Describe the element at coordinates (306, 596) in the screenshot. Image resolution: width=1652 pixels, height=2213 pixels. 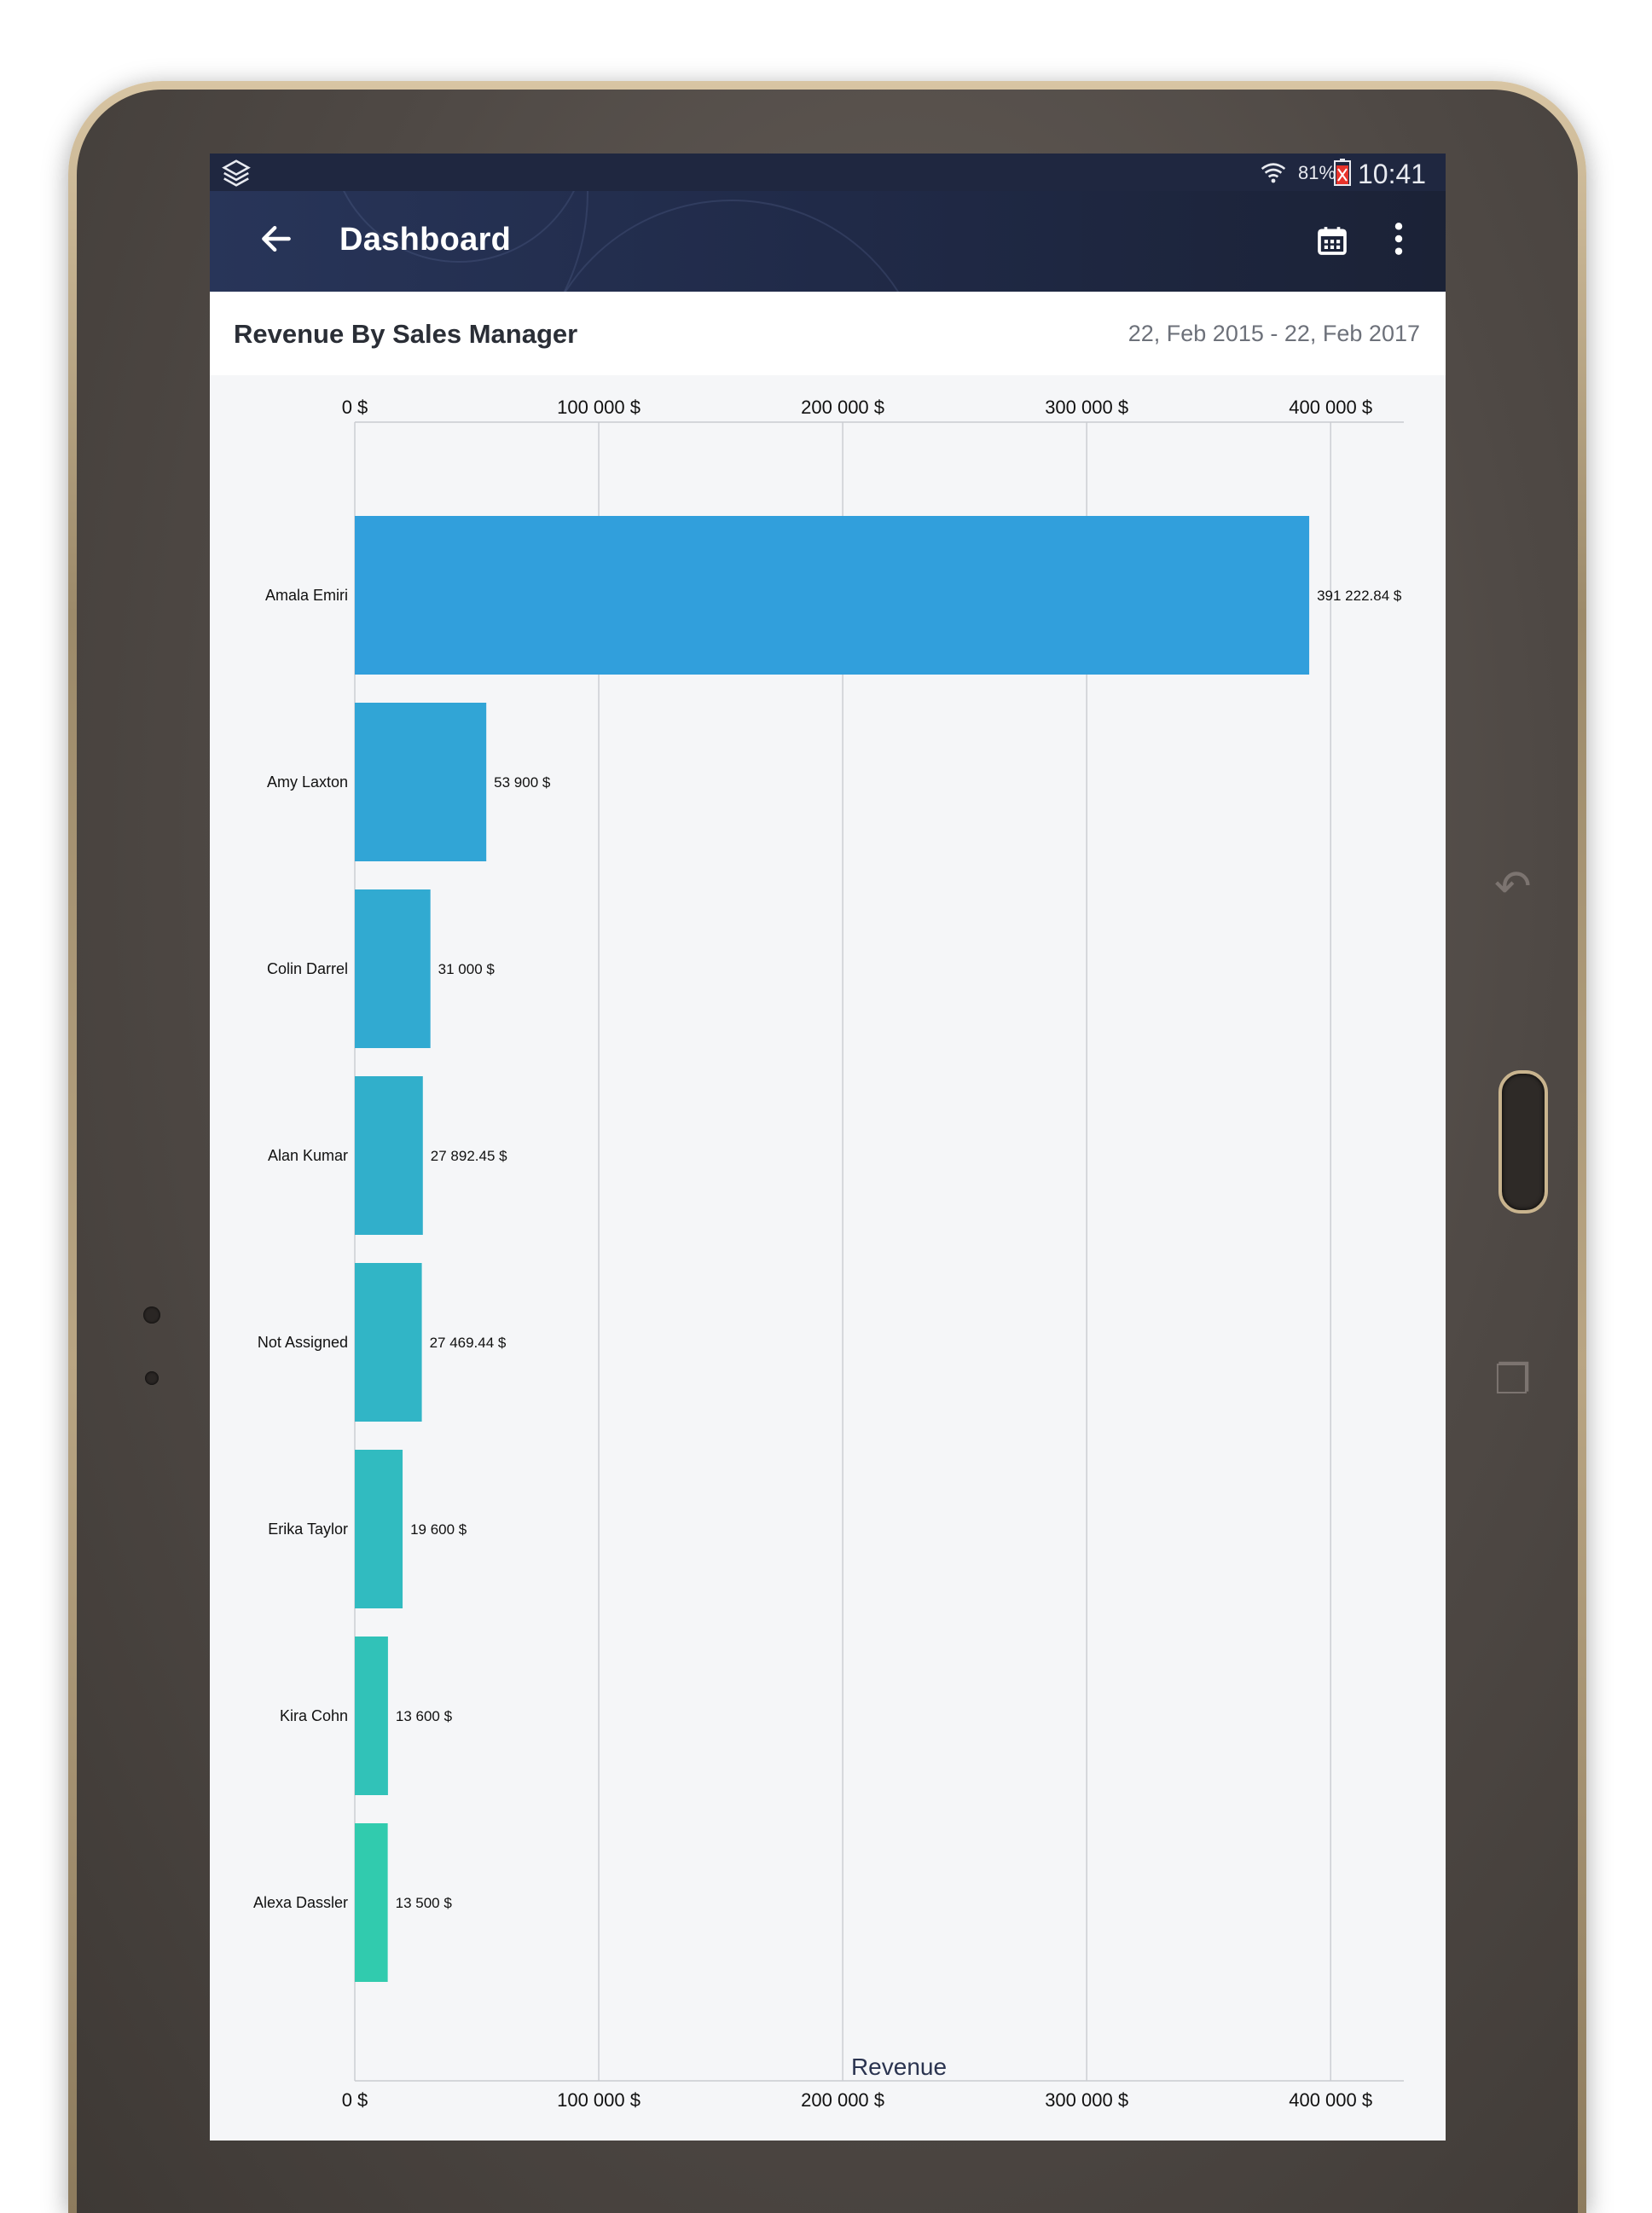
I see `category-label: Amala Emiri` at that location.